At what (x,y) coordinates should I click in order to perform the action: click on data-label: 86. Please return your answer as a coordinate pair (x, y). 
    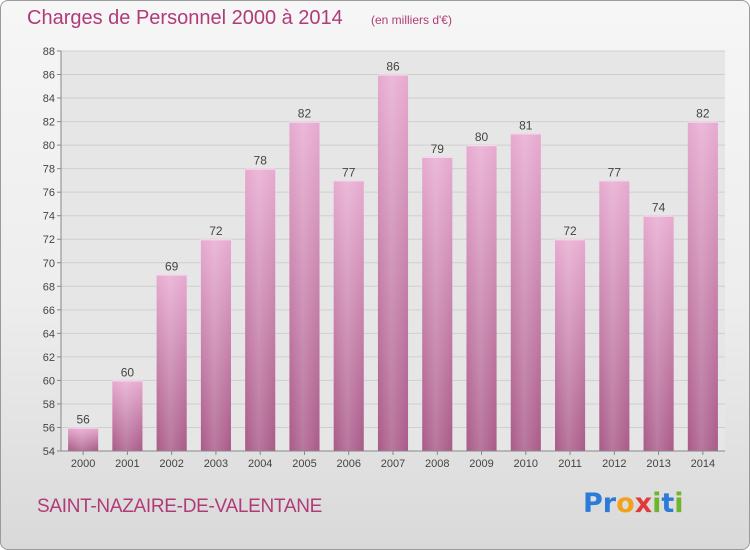
    Looking at the image, I should click on (393, 67).